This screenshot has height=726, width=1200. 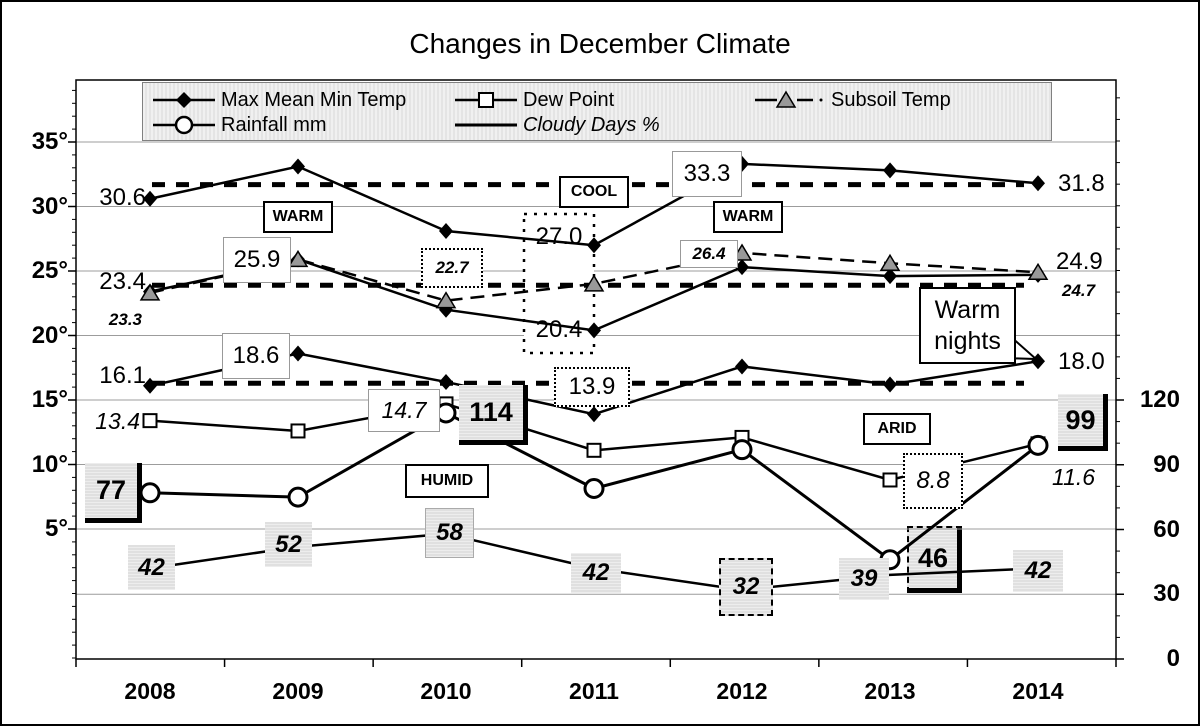 I want to click on left-axis-tick-label: 15°, so click(x=49, y=399).